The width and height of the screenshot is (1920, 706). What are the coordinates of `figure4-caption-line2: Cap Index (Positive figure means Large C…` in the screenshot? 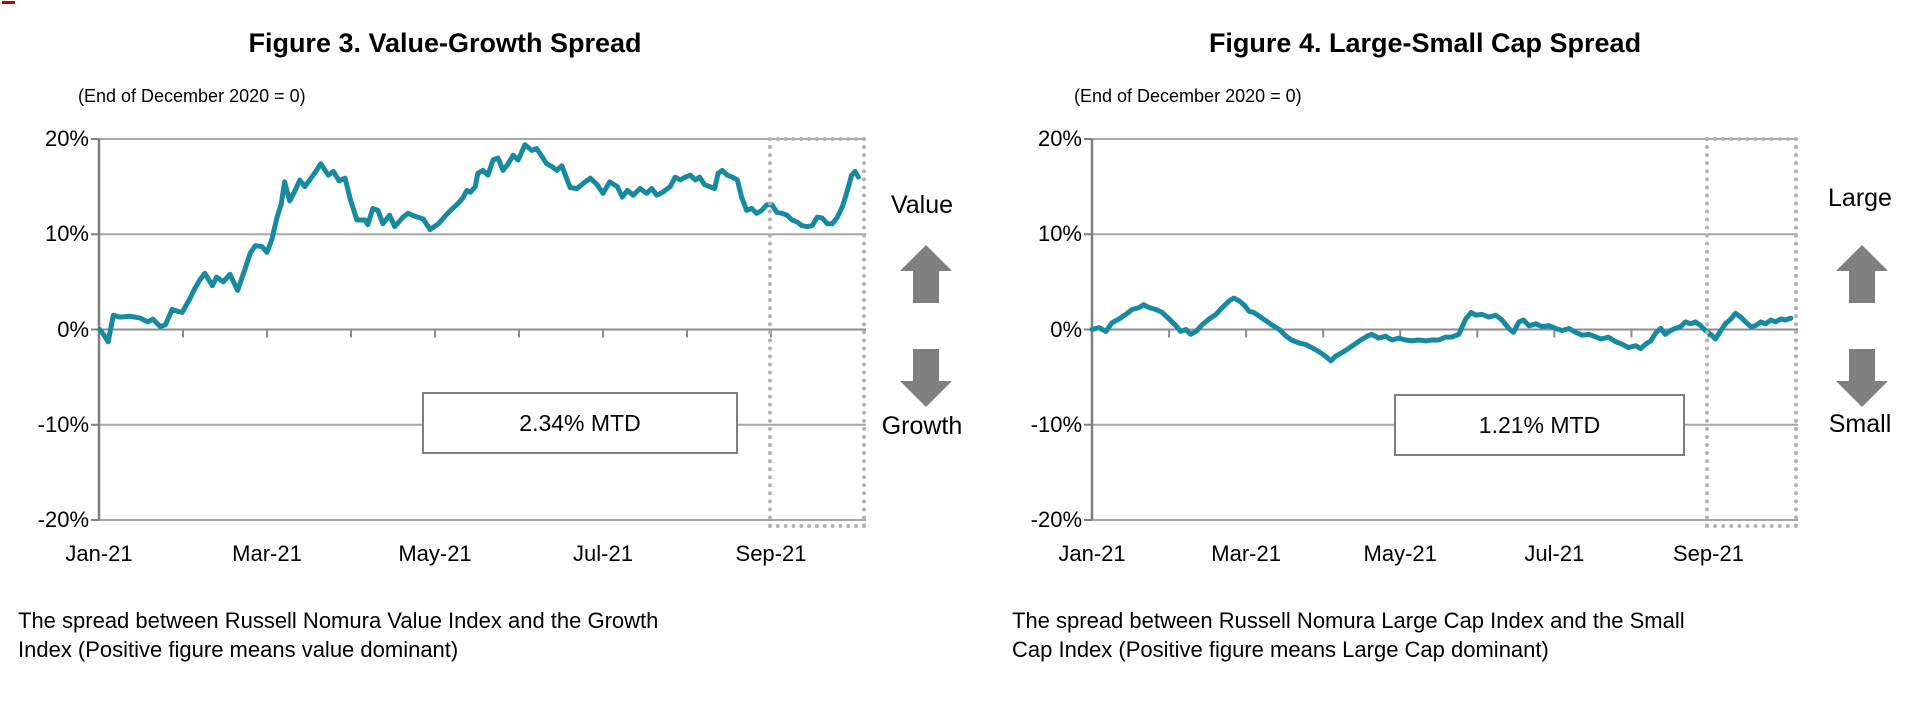 It's located at (1280, 649).